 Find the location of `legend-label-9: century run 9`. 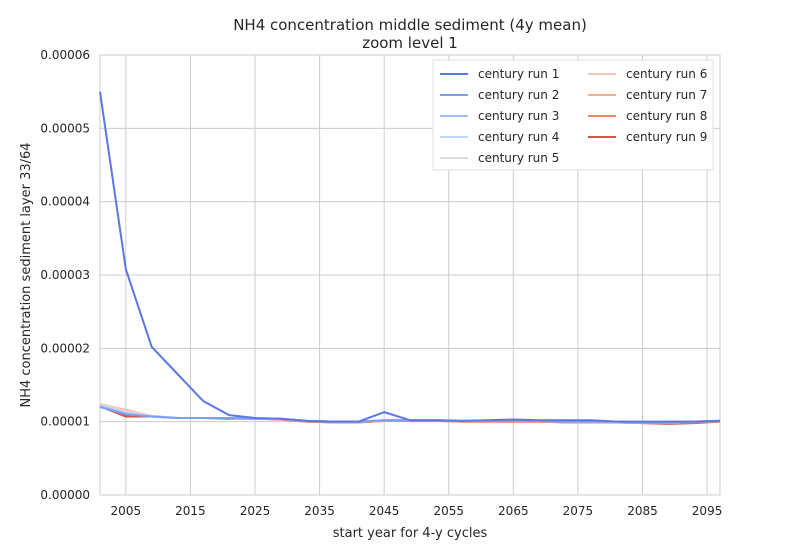

legend-label-9: century run 9 is located at coordinates (666, 137).